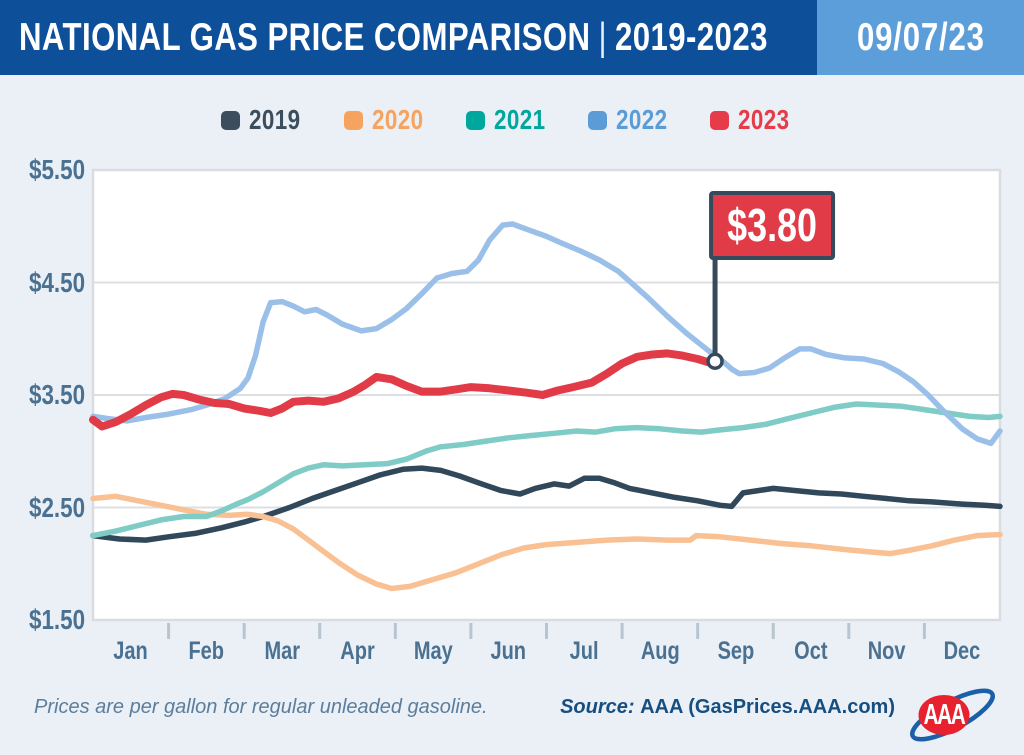 Image resolution: width=1024 pixels, height=755 pixels. Describe the element at coordinates (56, 507) in the screenshot. I see `y-axis-label: $2.50` at that location.